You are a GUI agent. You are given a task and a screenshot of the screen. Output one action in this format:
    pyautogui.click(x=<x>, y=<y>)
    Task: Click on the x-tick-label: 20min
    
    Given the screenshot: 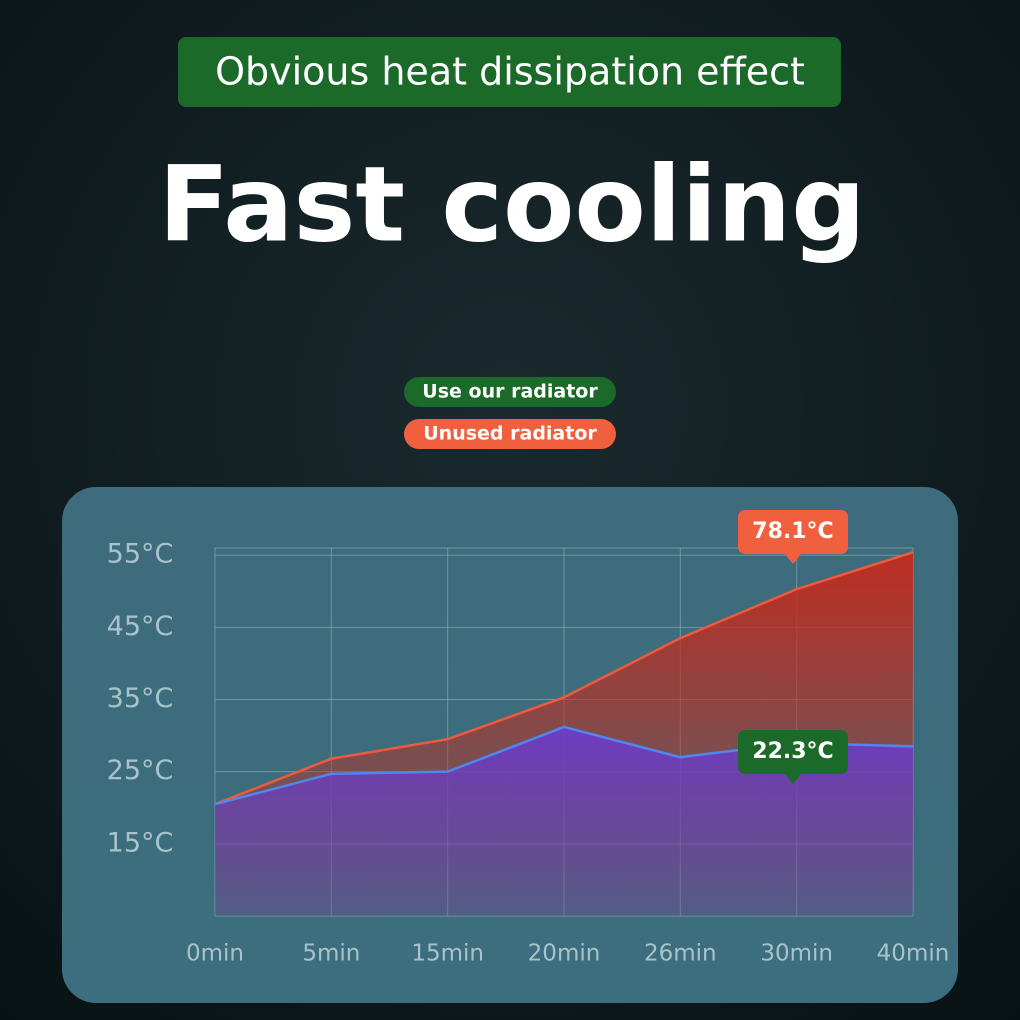 What is the action you would take?
    pyautogui.click(x=564, y=954)
    